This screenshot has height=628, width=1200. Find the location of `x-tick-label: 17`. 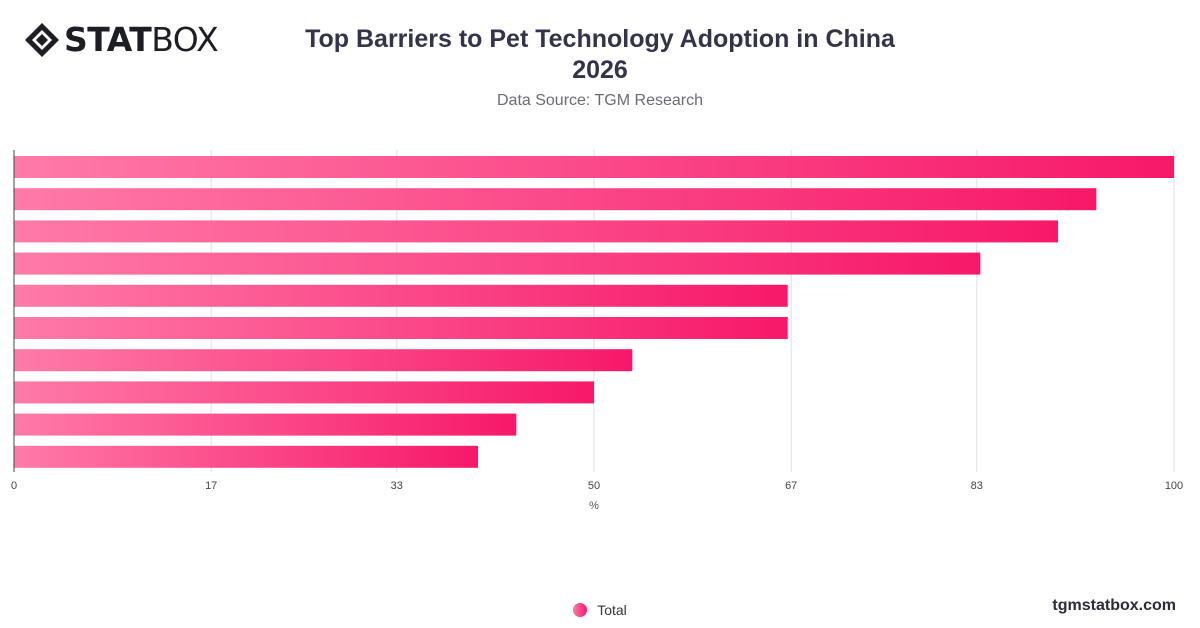

x-tick-label: 17 is located at coordinates (211, 486).